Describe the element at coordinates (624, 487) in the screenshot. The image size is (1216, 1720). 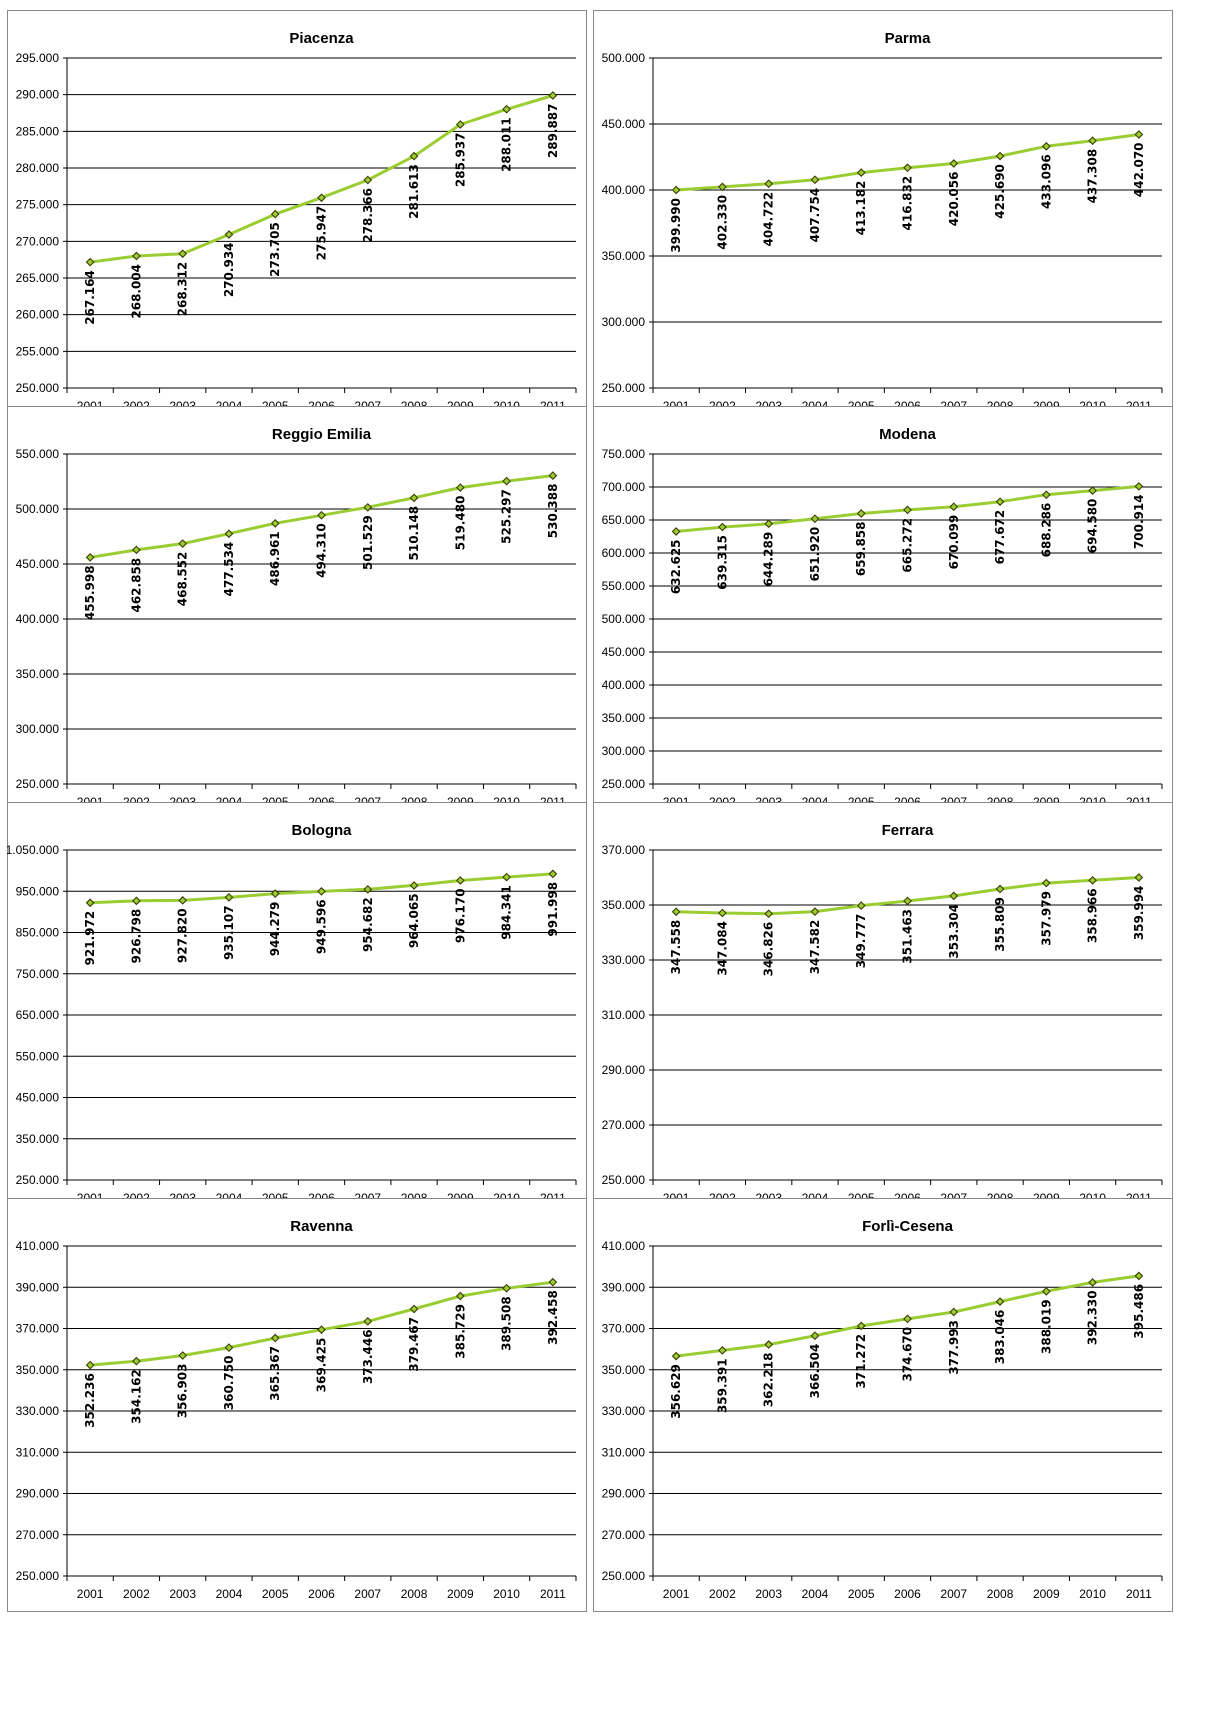
I see `y-tick-label: 700.000` at that location.